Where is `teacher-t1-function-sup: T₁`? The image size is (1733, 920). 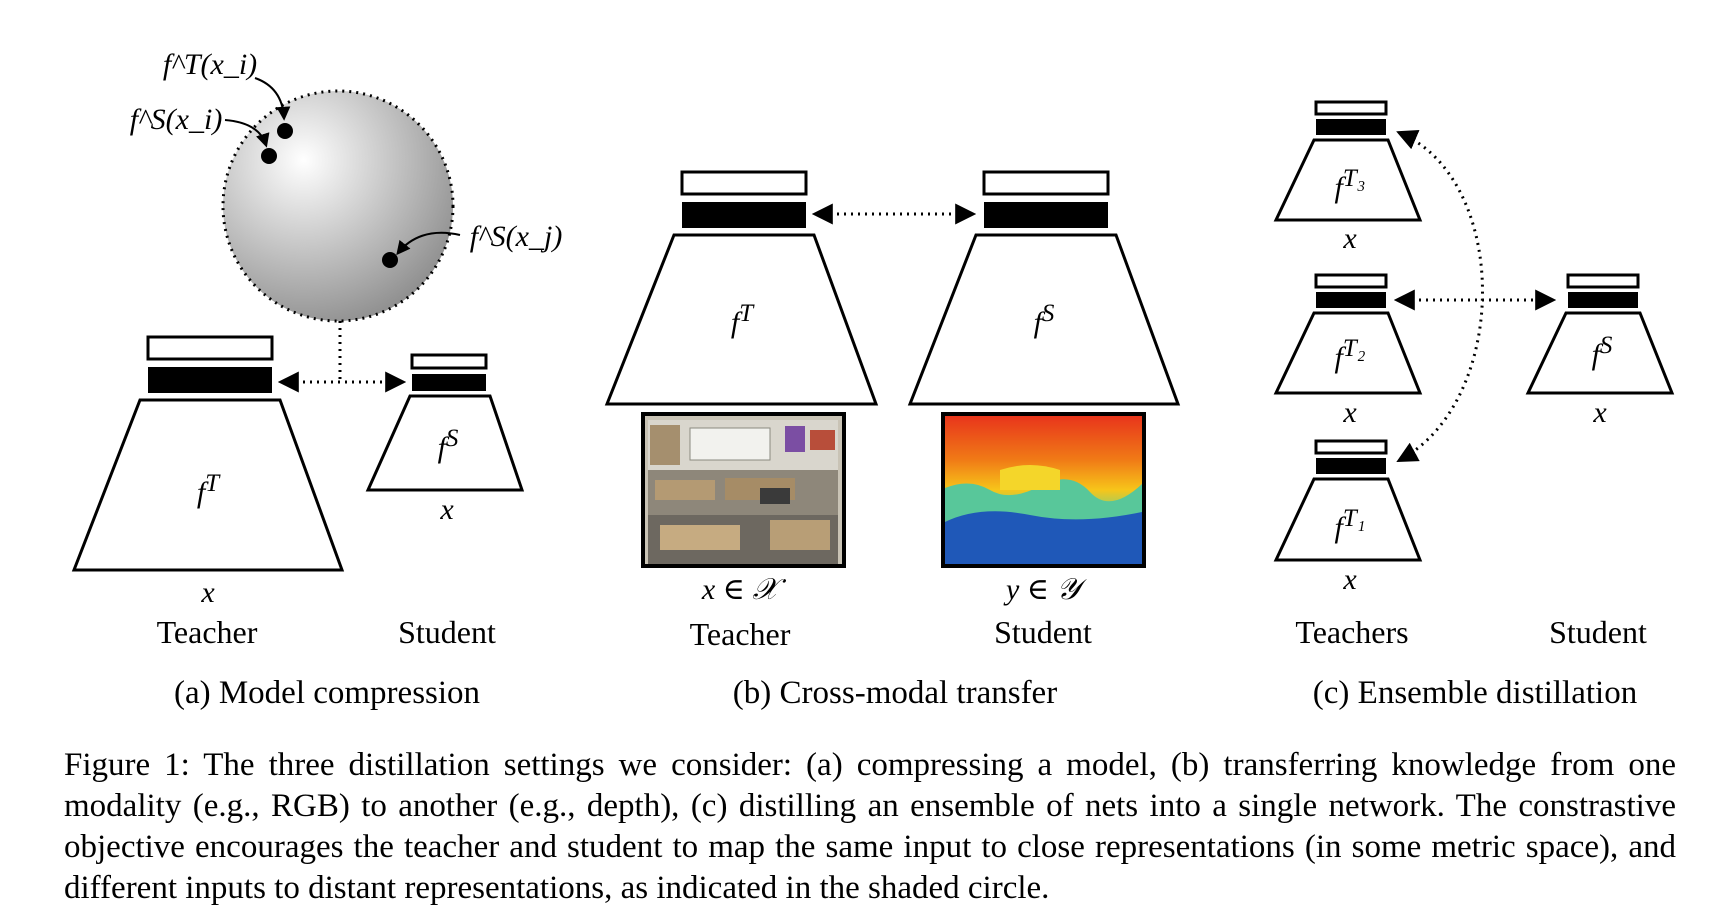 teacher-t1-function-sup: T₁ is located at coordinates (1354, 518).